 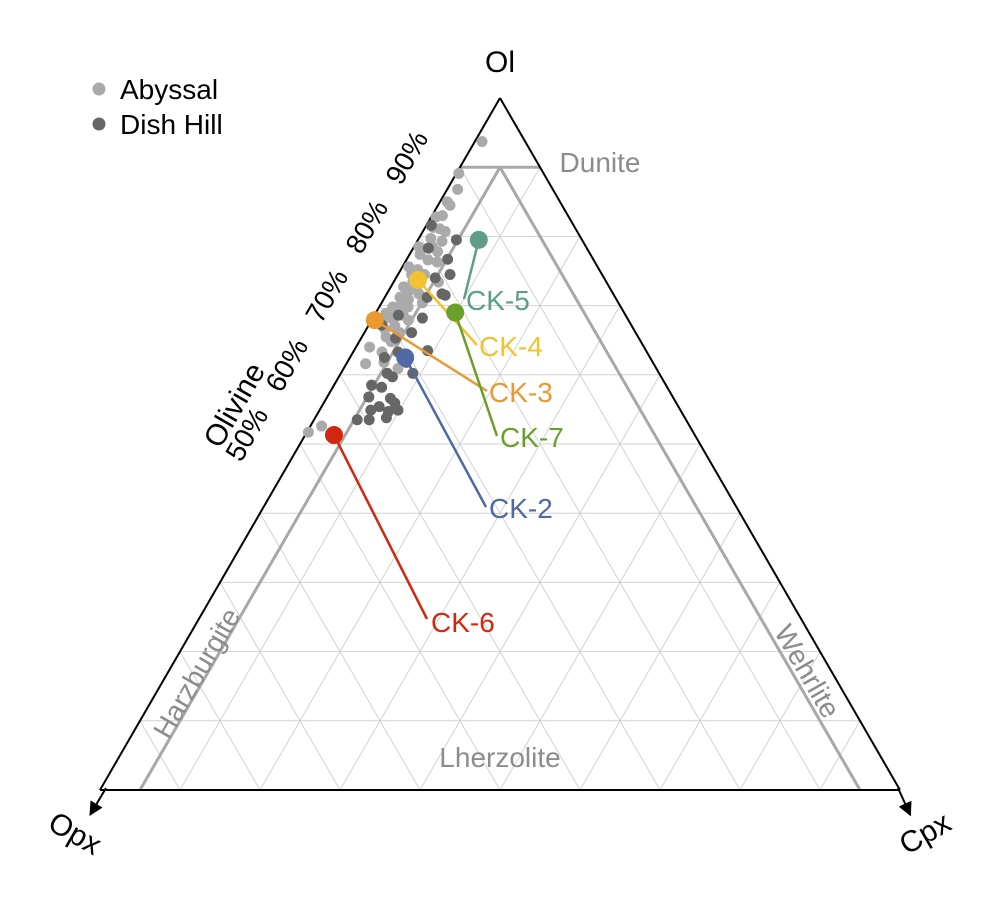 What do you see at coordinates (807, 671) in the screenshot?
I see `field-label-wehrlite: Wehrlite` at bounding box center [807, 671].